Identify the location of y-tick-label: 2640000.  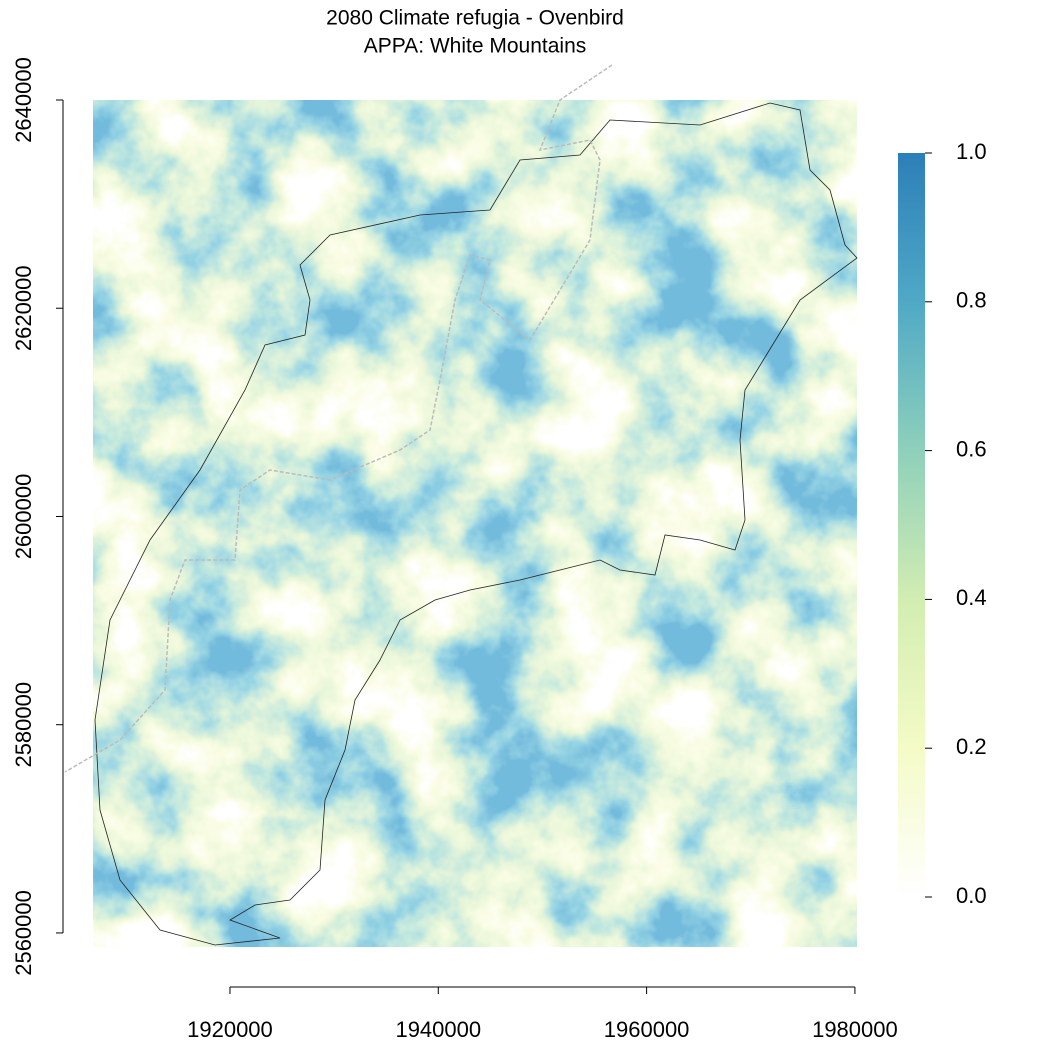
(23, 100).